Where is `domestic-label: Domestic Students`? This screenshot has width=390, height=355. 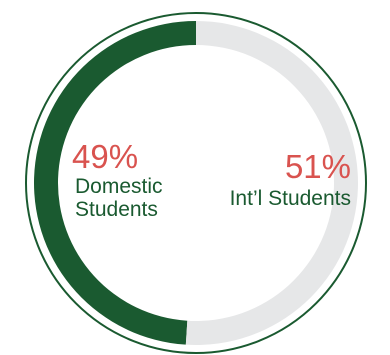 domestic-label: Domestic Students is located at coordinates (121, 198).